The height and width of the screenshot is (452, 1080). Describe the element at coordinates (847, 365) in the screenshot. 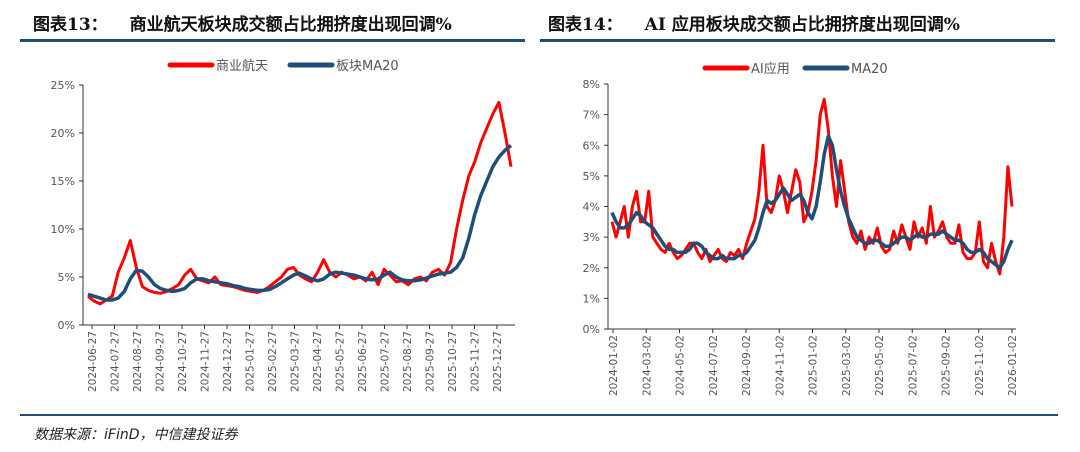

I see `x-tick-label: 2025-03-02` at that location.